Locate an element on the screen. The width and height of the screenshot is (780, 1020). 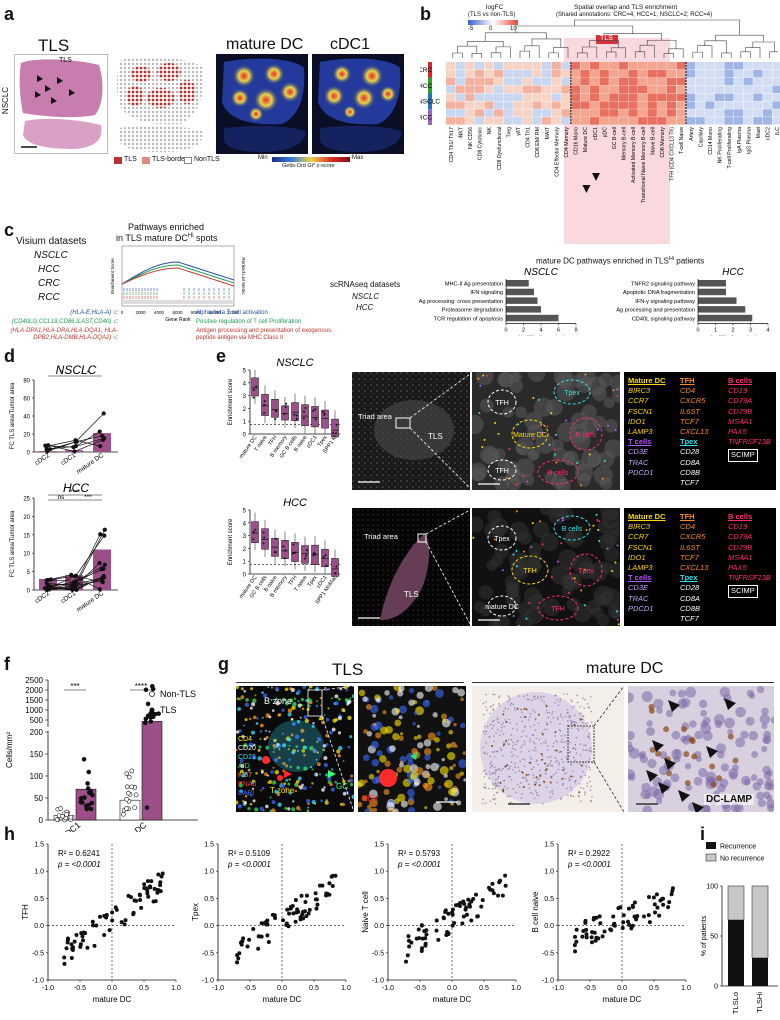
x-axis-label: mature DC is located at coordinates (112, 999).